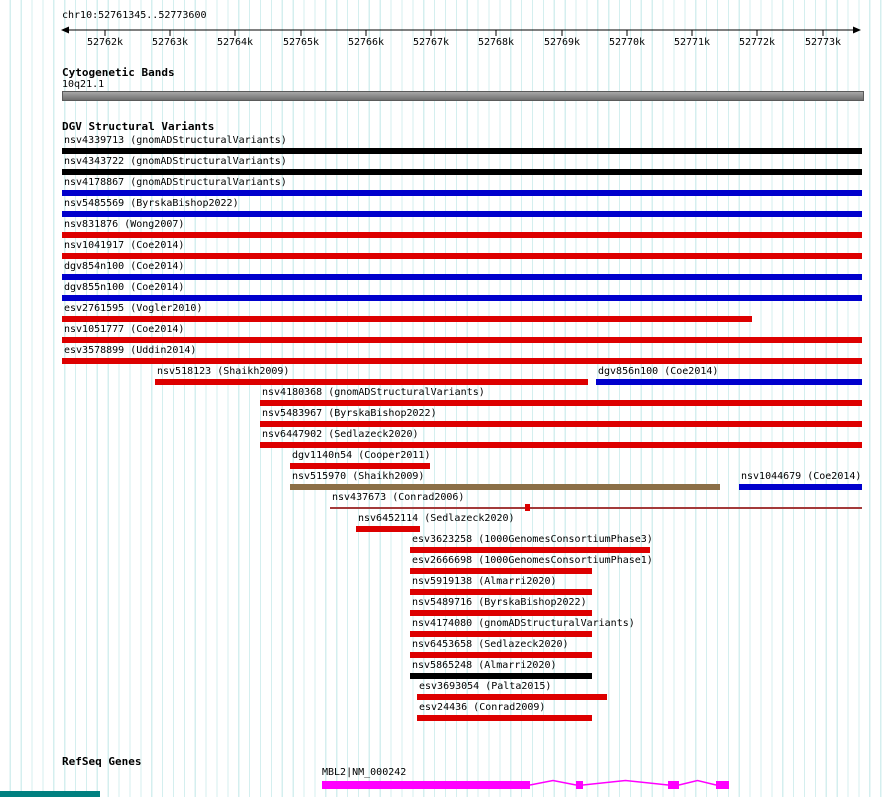 The height and width of the screenshot is (797, 890). Describe the element at coordinates (50, 794) in the screenshot. I see `footer-progress-bar` at that location.